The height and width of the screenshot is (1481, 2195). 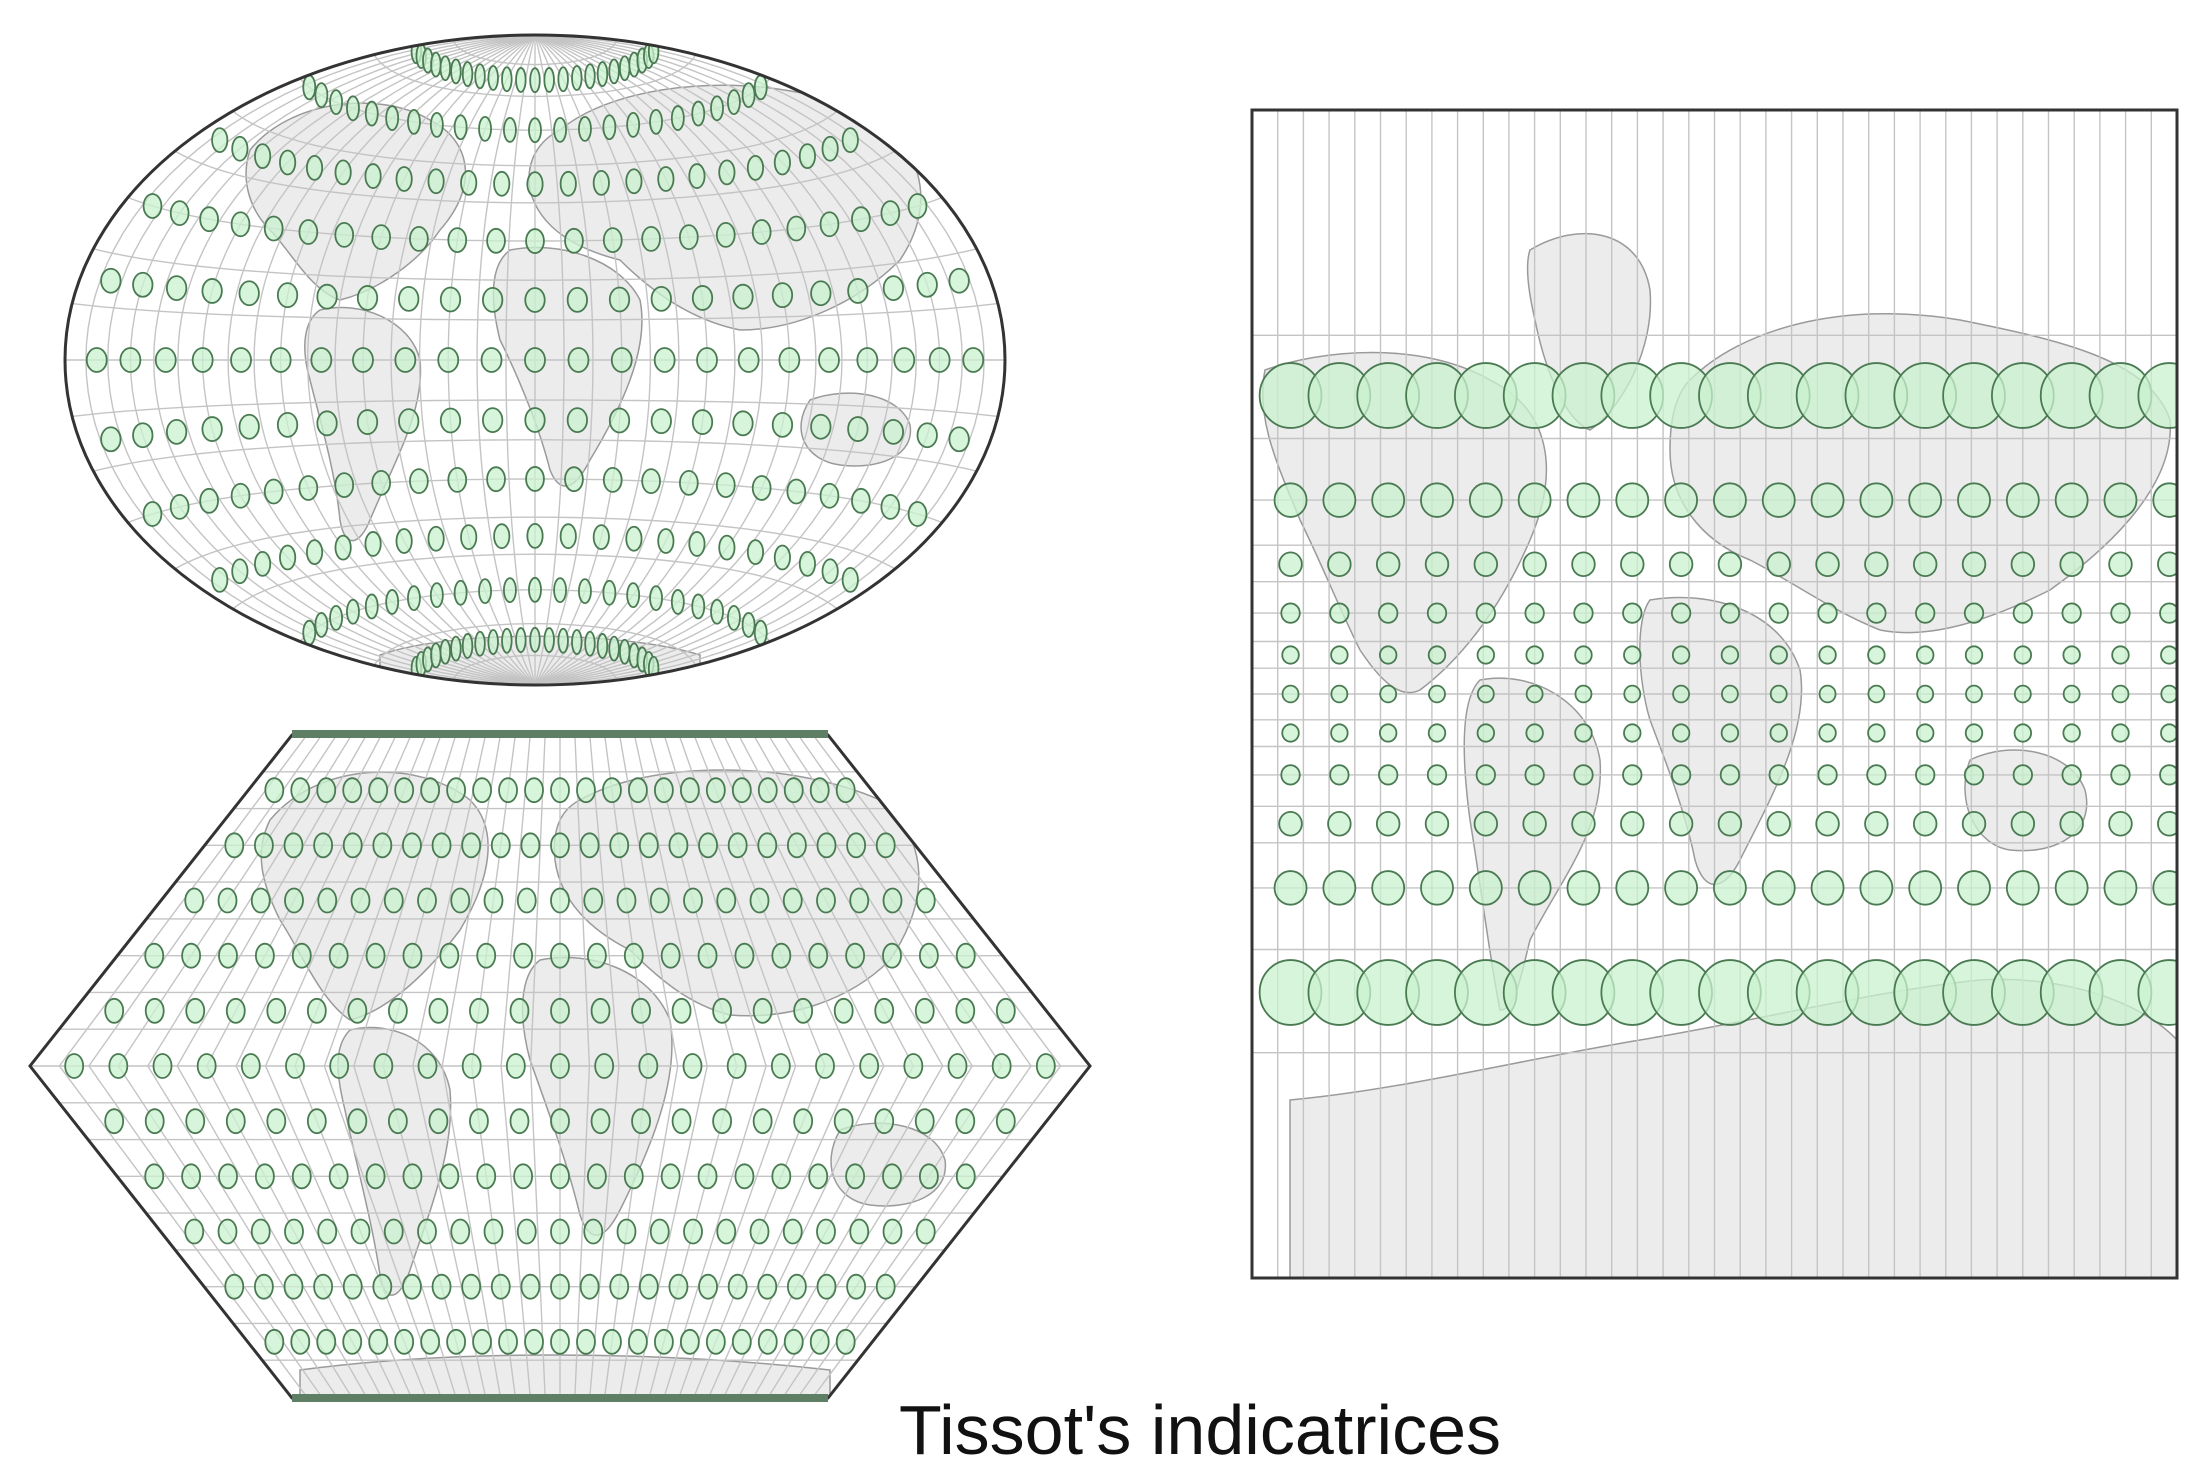 What do you see at coordinates (1200, 1430) in the screenshot?
I see `caption: Tissot's indicatrices` at bounding box center [1200, 1430].